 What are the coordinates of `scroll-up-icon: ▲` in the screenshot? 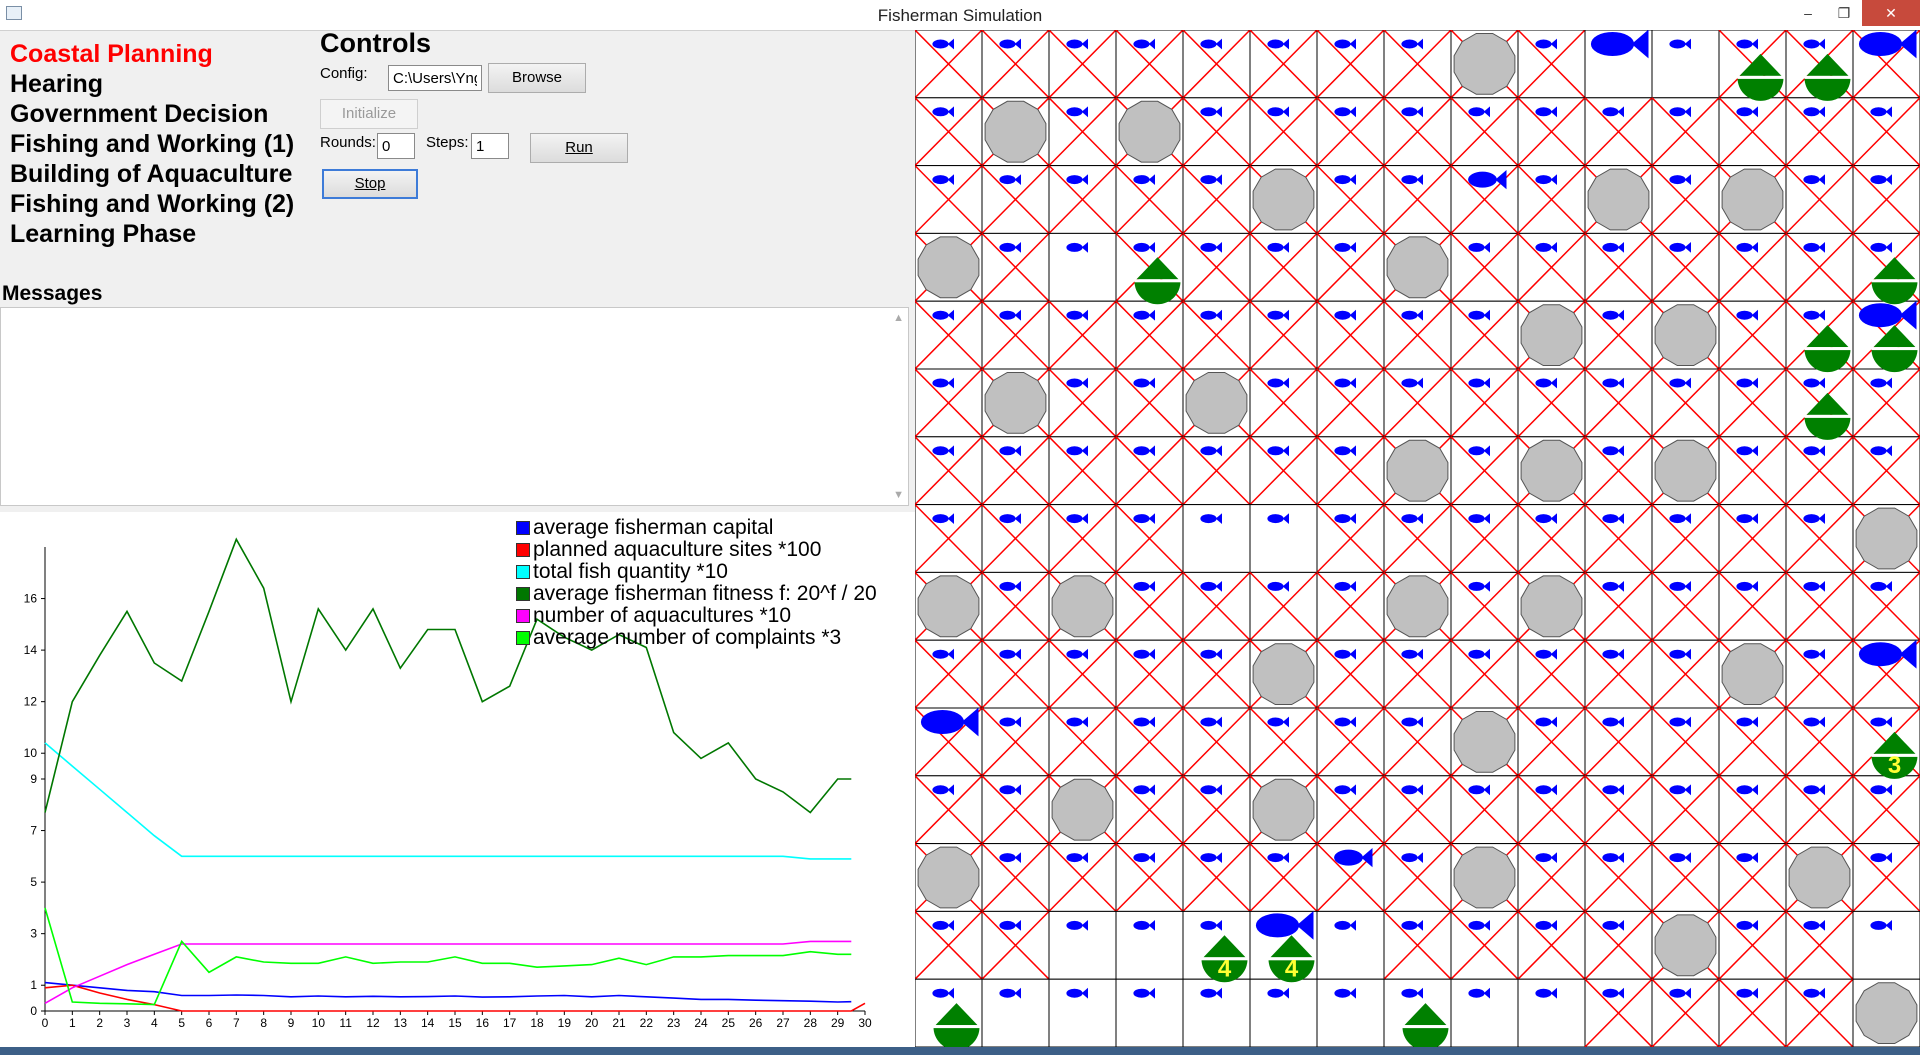 It's located at (898, 318).